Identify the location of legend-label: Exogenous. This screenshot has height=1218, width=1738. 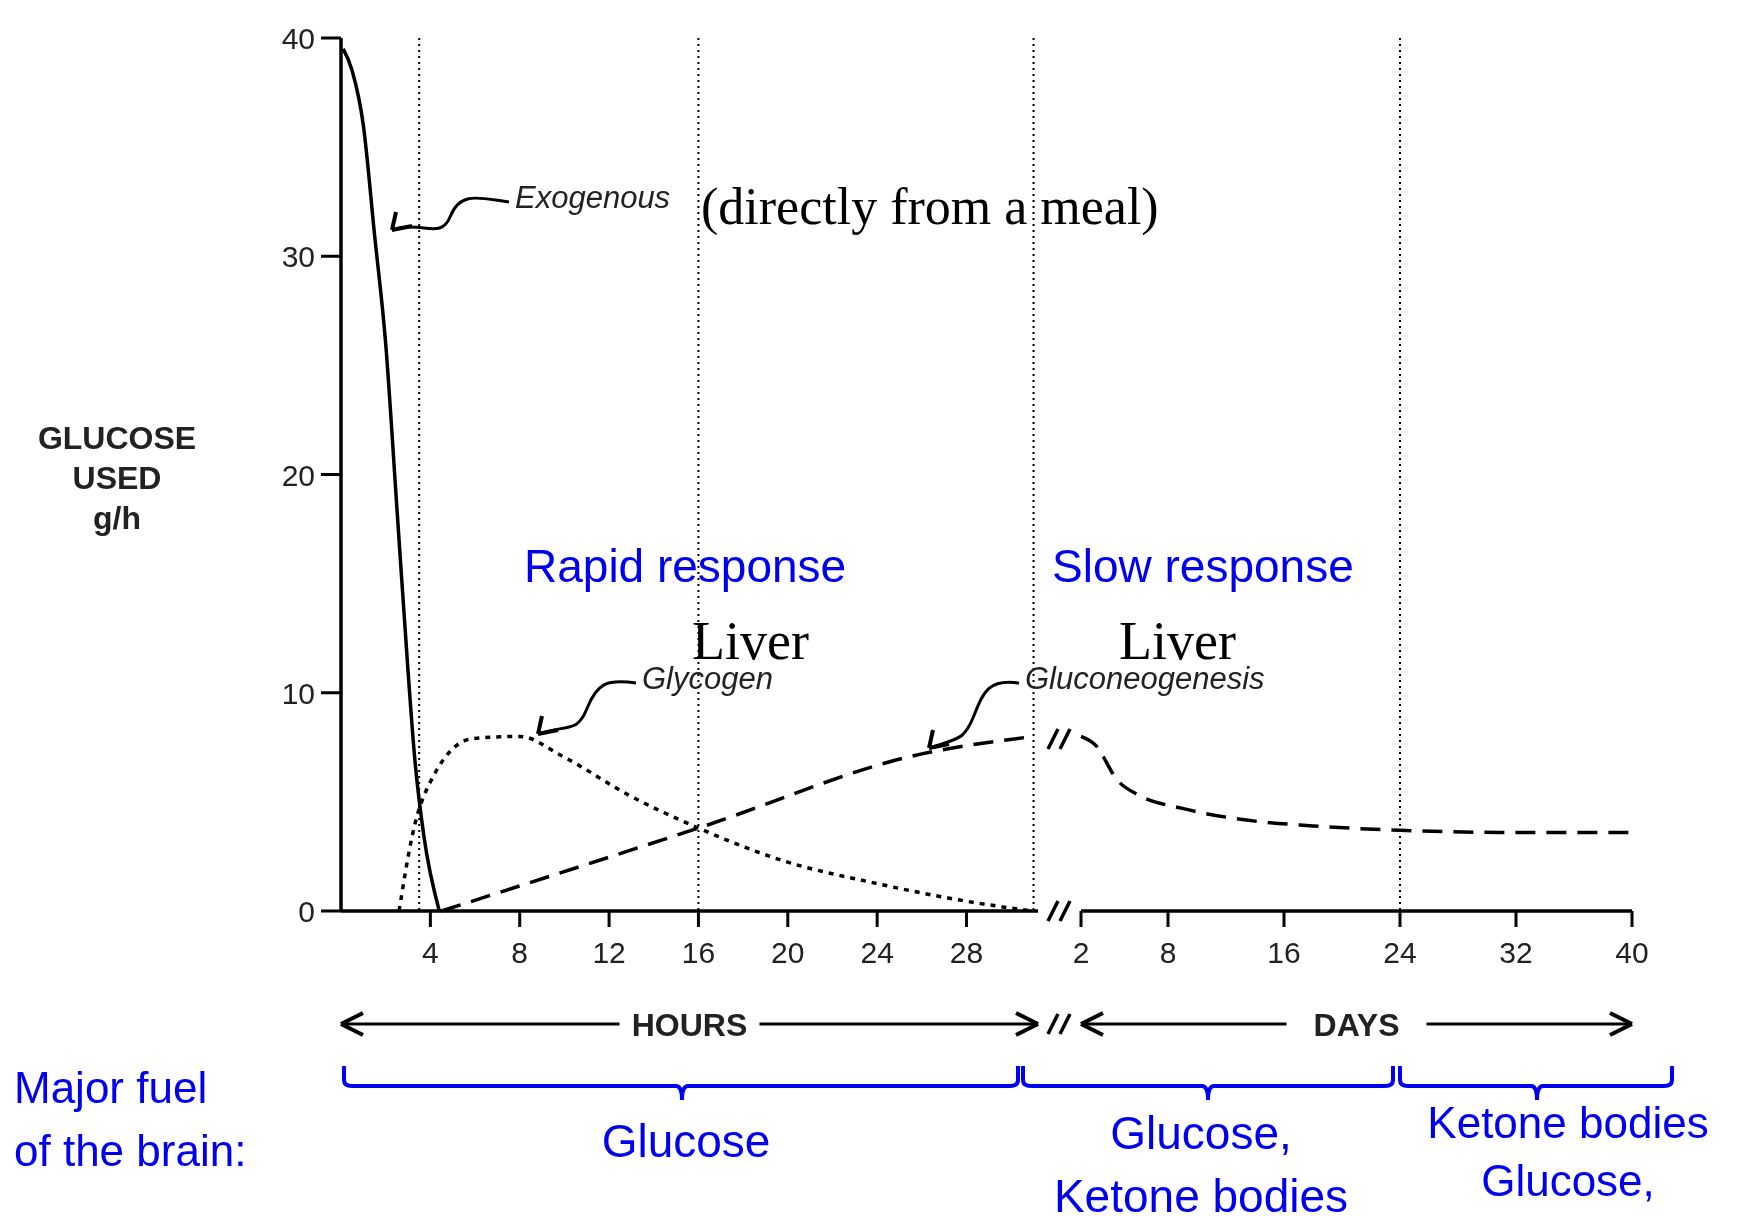
(593, 197).